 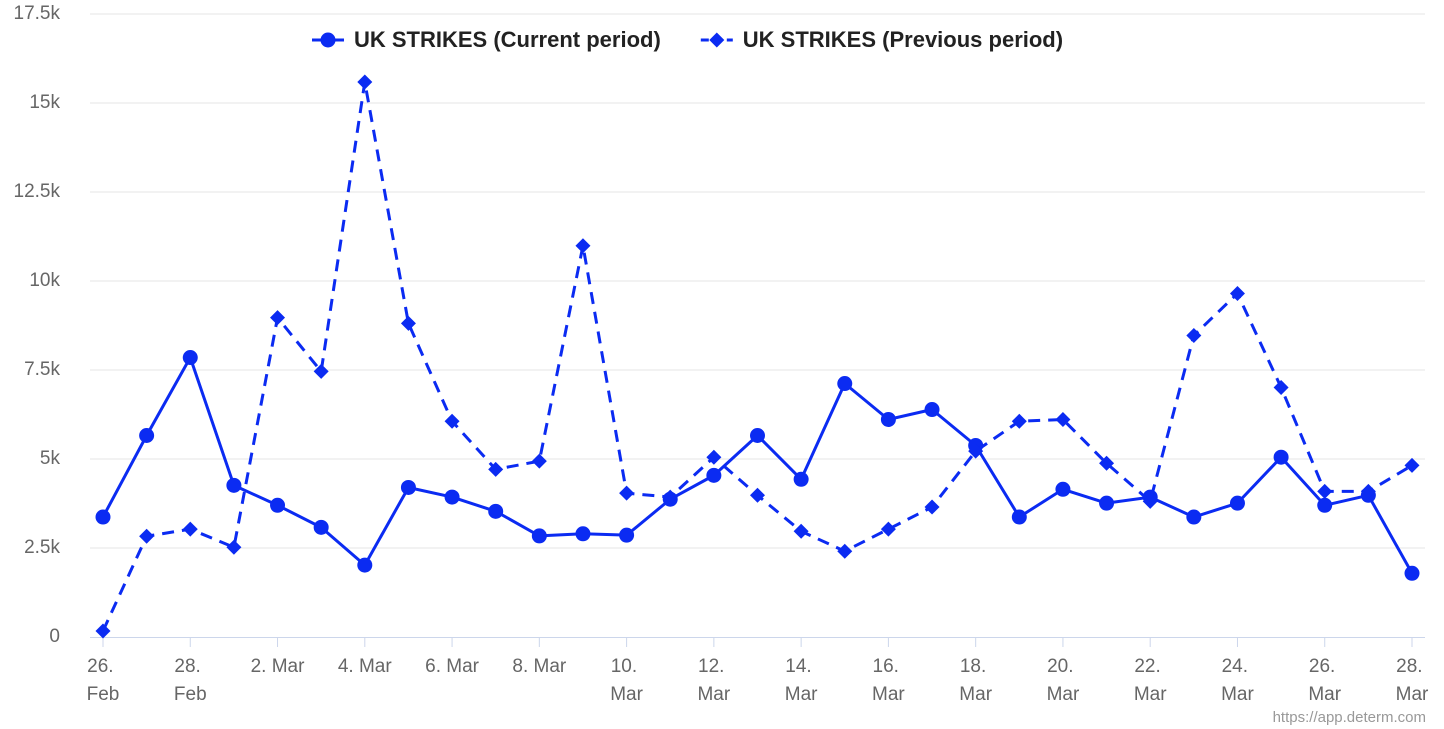 What do you see at coordinates (1324, 680) in the screenshot?
I see `x-tick-label: 26. Mar` at bounding box center [1324, 680].